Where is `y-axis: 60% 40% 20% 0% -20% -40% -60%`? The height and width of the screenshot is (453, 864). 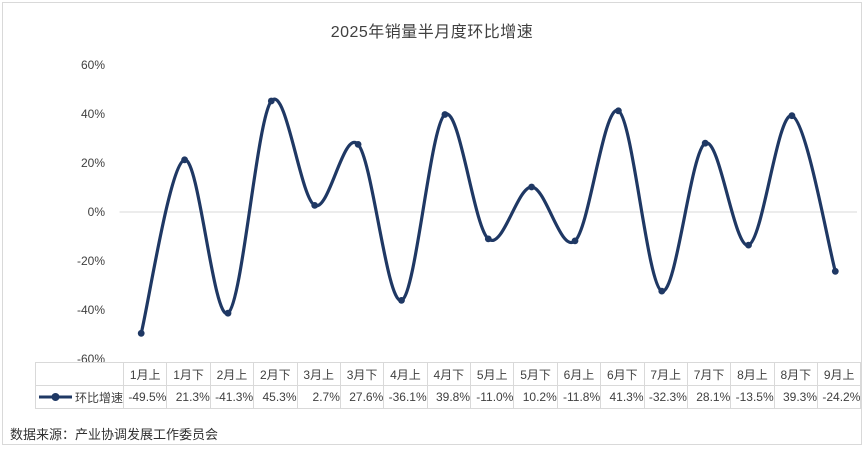
y-axis: 60% 40% 20% 0% -20% -40% -60% is located at coordinates (52, 226).